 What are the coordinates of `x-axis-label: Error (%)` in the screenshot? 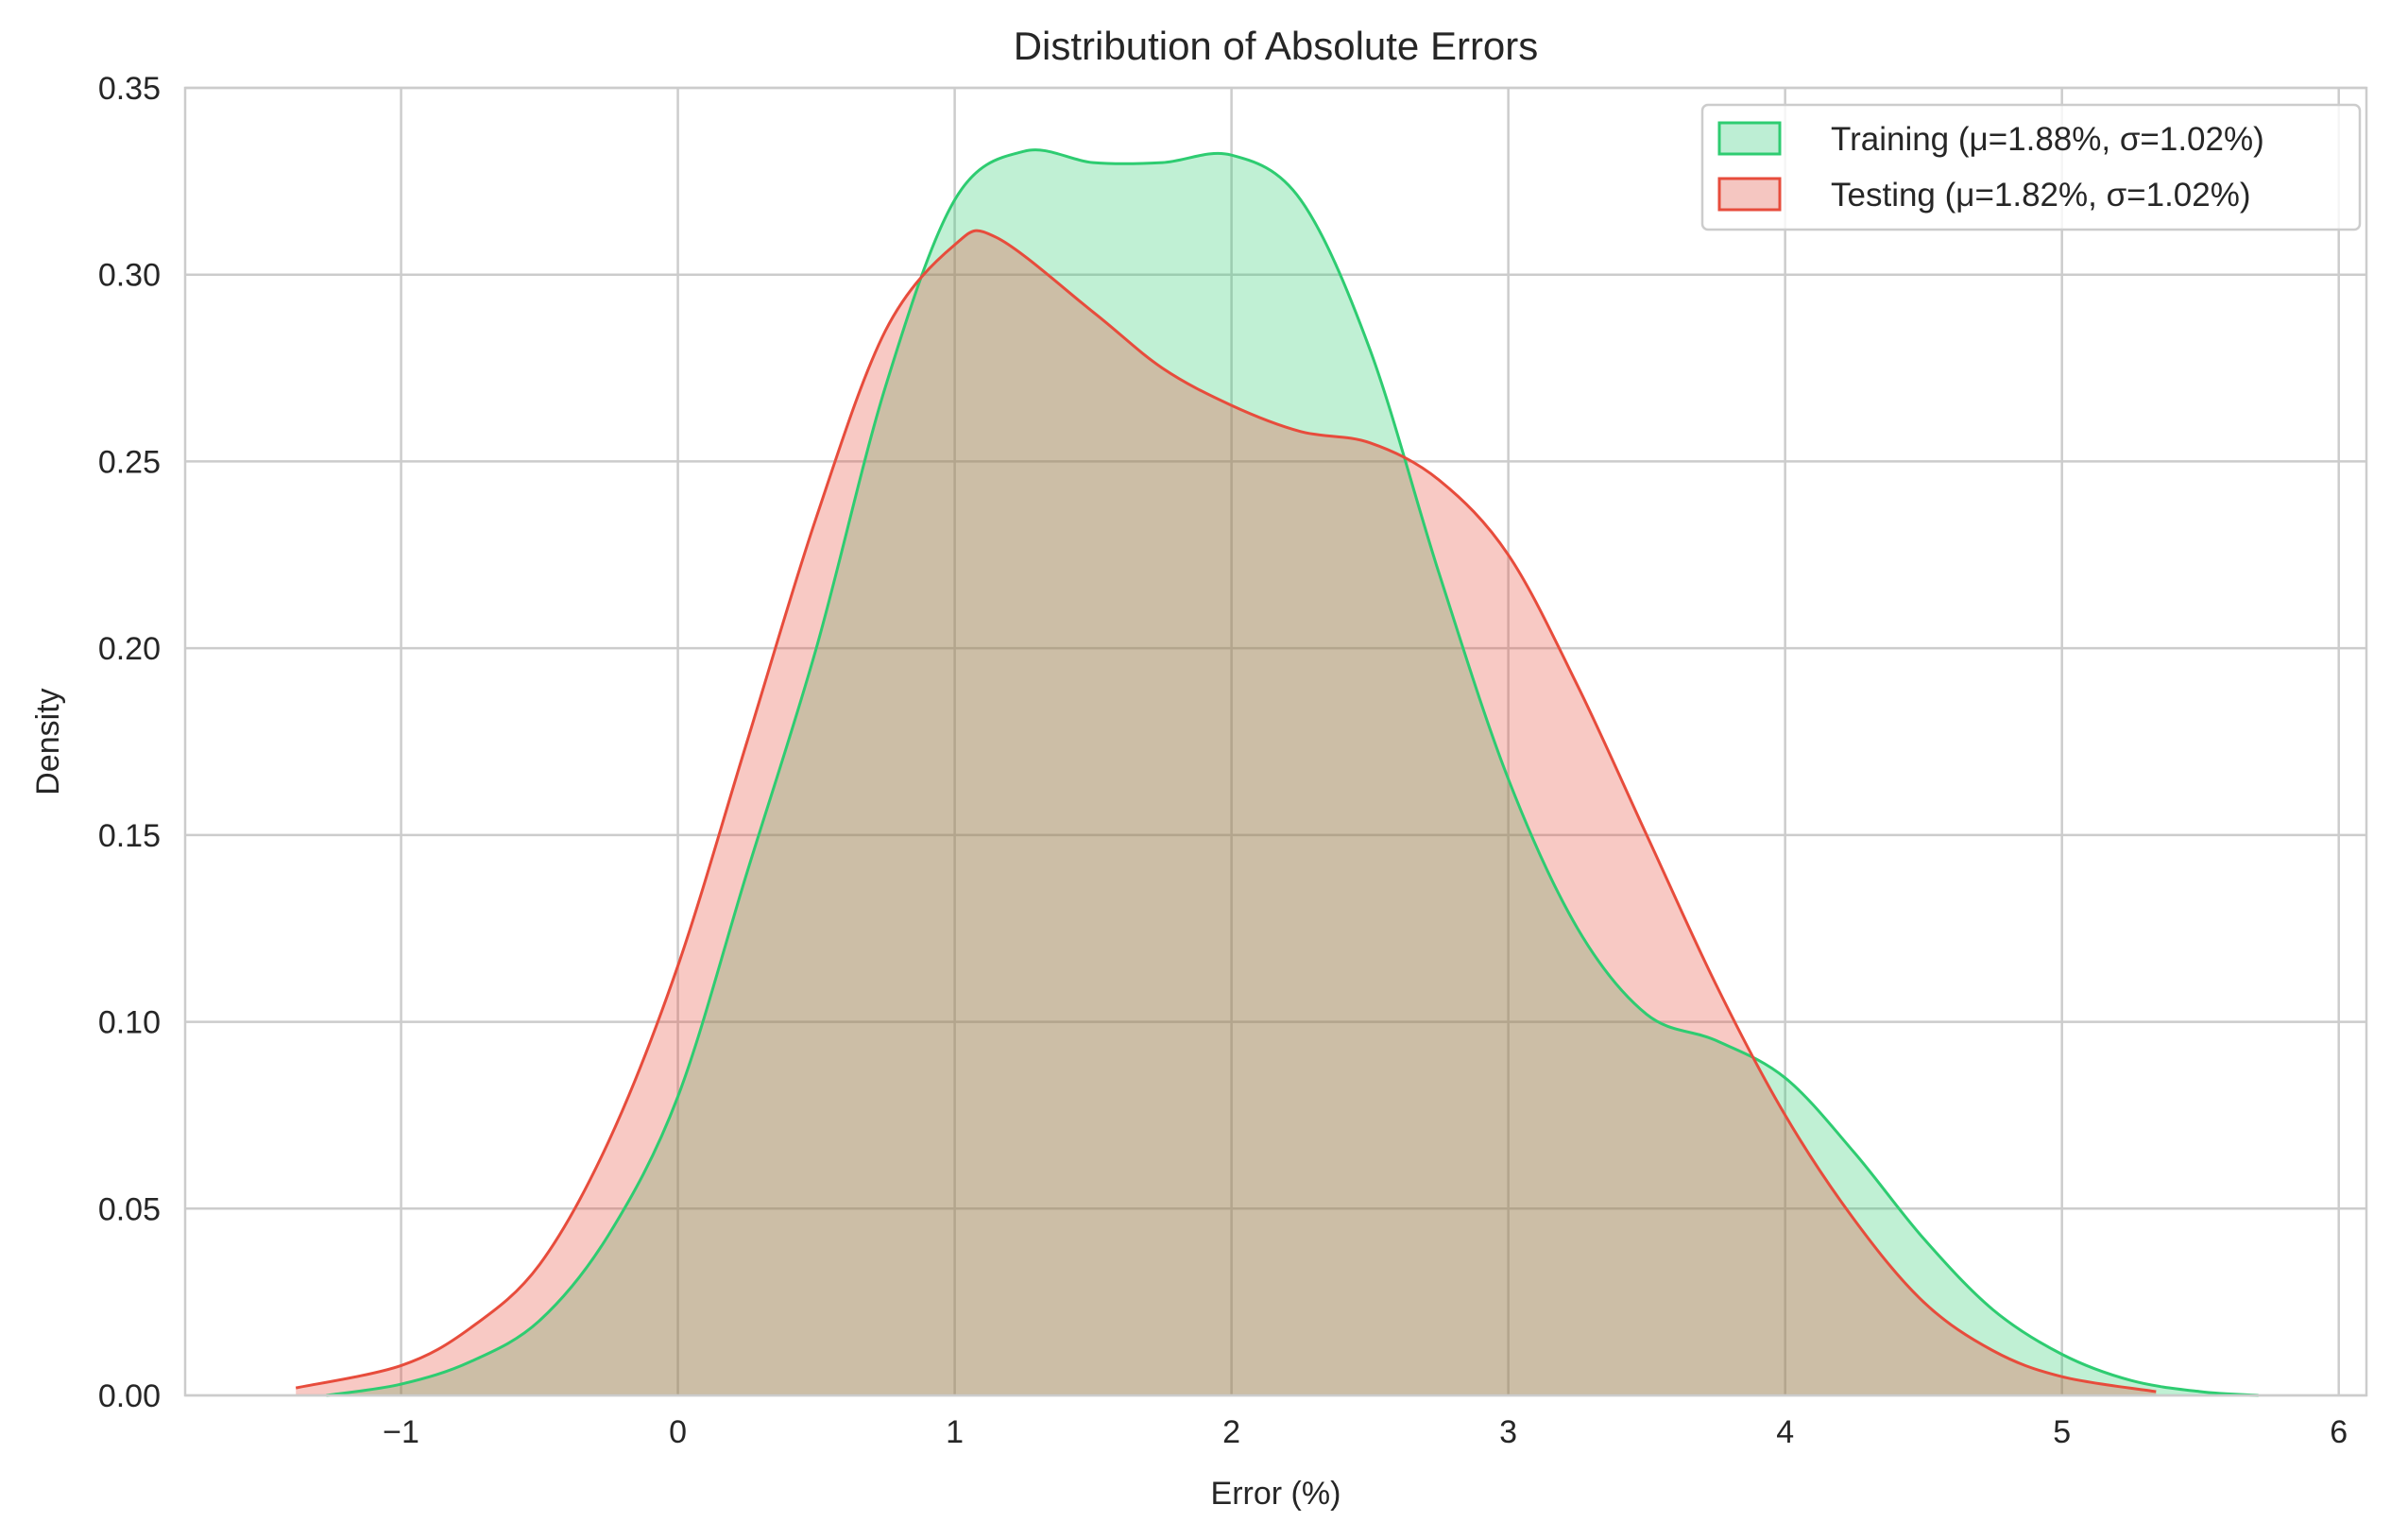 It's located at (1276, 1494).